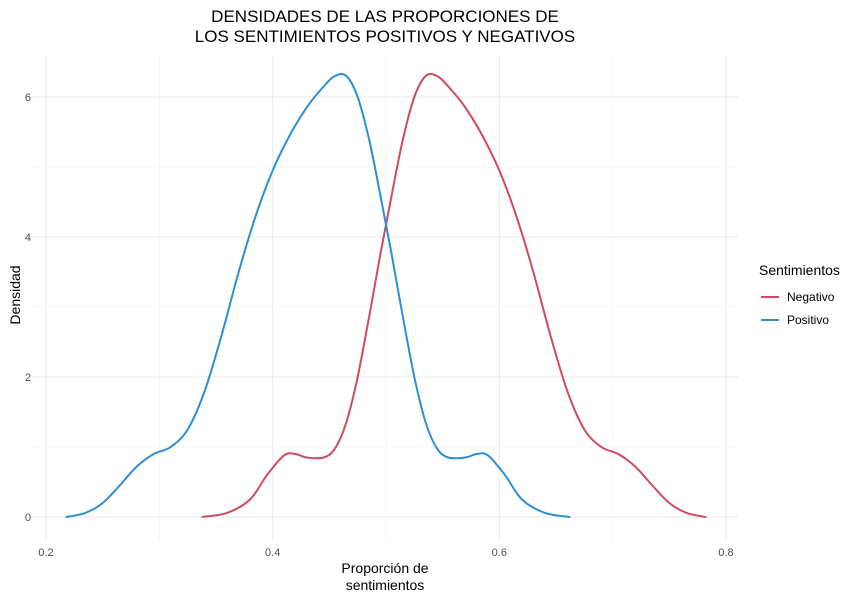 The height and width of the screenshot is (600, 858). Describe the element at coordinates (272, 553) in the screenshot. I see `x-tick-label: 0.4` at that location.